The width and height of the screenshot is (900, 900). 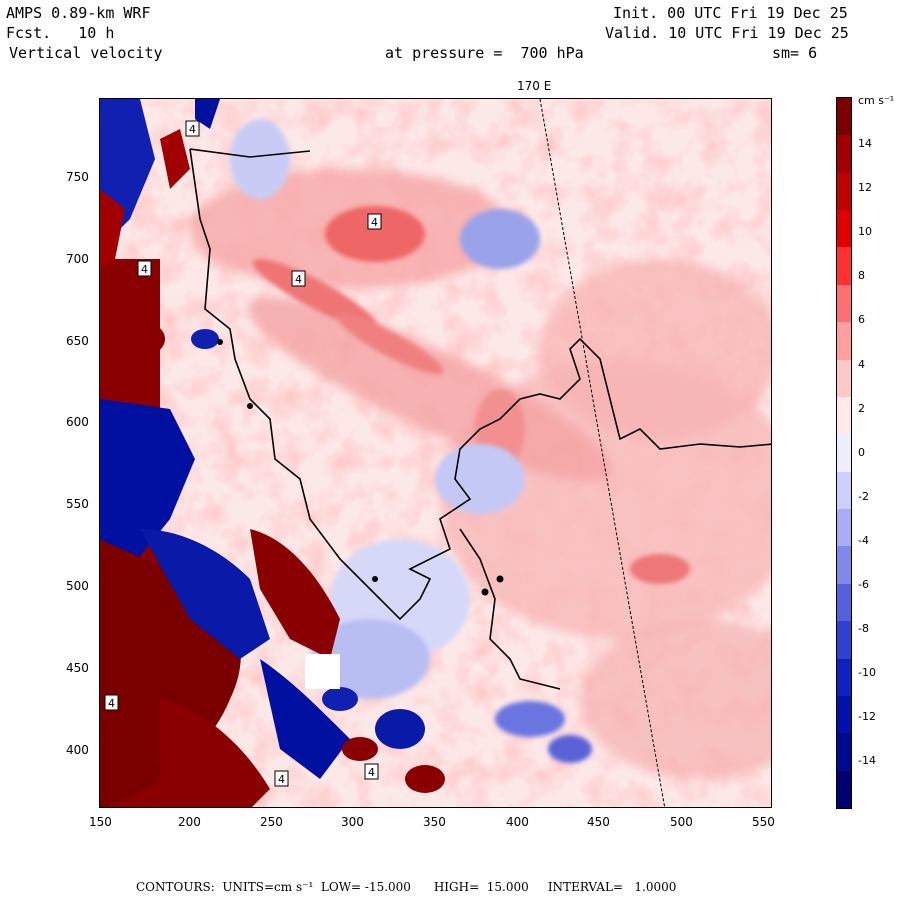 I want to click on y-tick-450: 450, so click(x=77, y=668).